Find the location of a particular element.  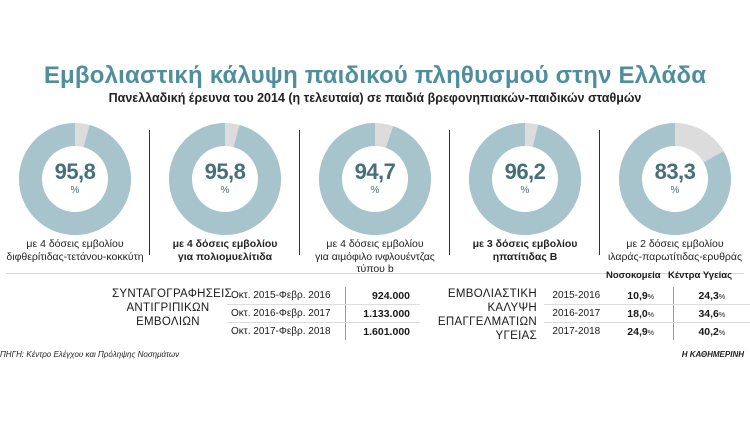

table-row: Οκτ. 2017-Φεβρ. 2018 1.601.000 is located at coordinates (323, 331).